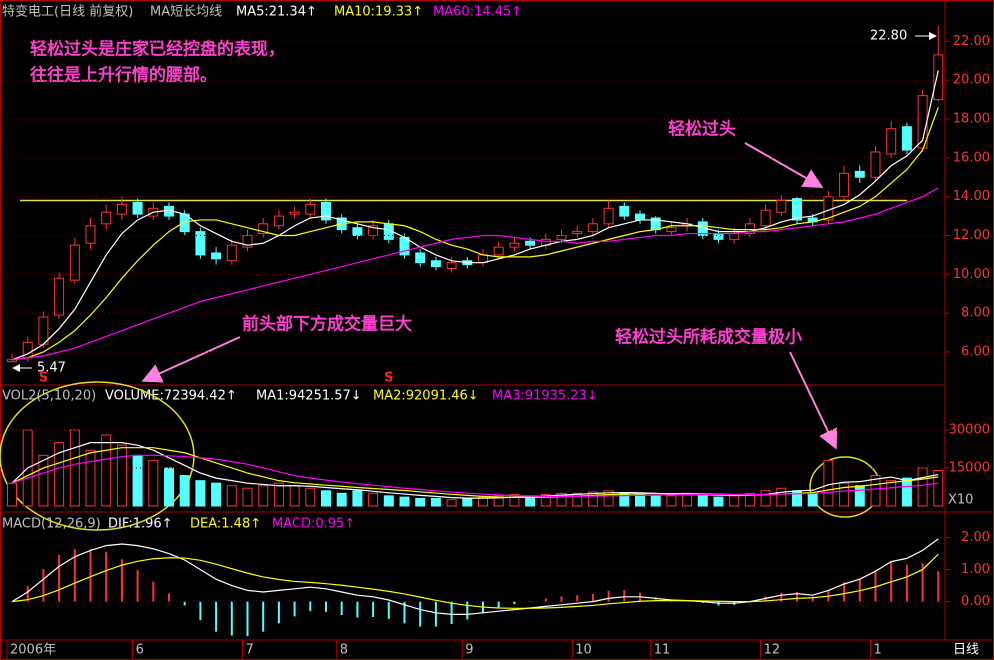  What do you see at coordinates (975, 537) in the screenshot?
I see `y-tick-label: 2.00` at bounding box center [975, 537].